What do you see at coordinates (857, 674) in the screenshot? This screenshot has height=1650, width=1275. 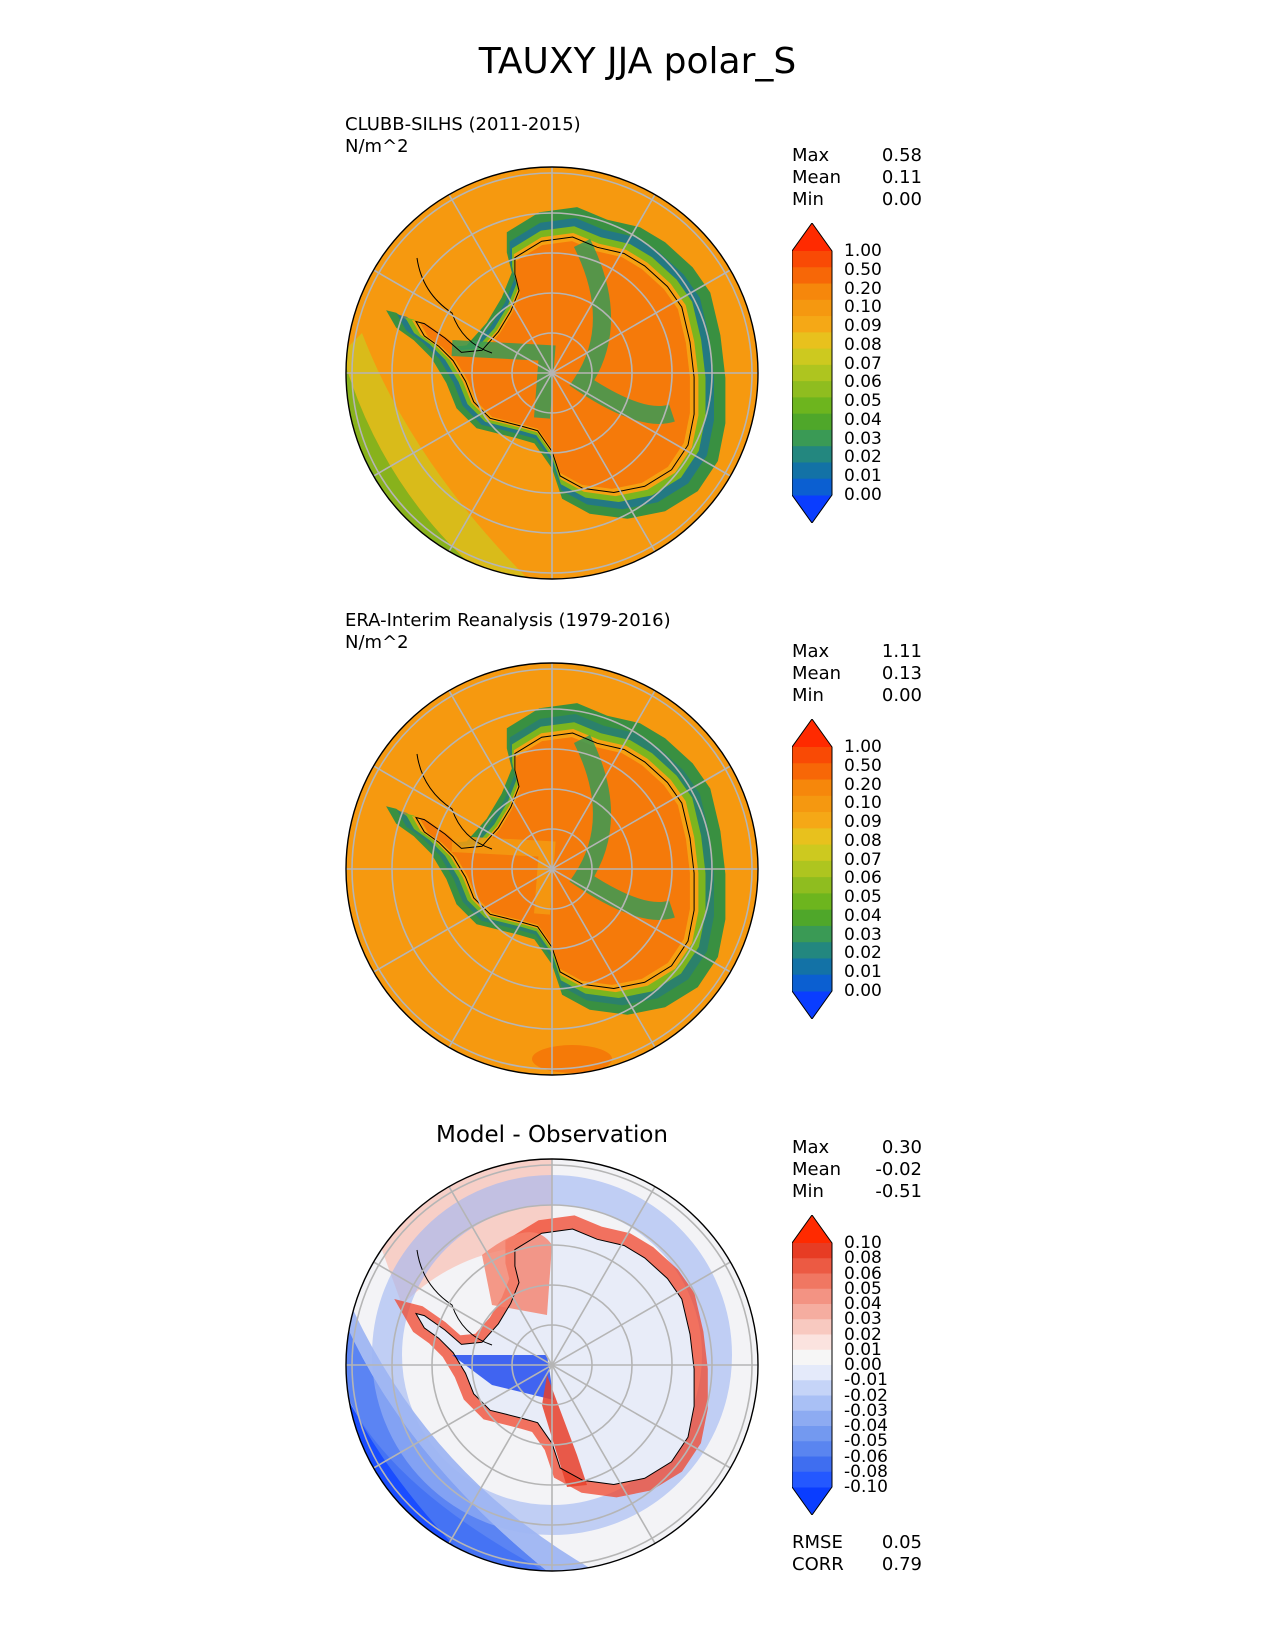 I see `panel-2-stats: Max 1.11 Mean 0.13 Min 0.00` at bounding box center [857, 674].